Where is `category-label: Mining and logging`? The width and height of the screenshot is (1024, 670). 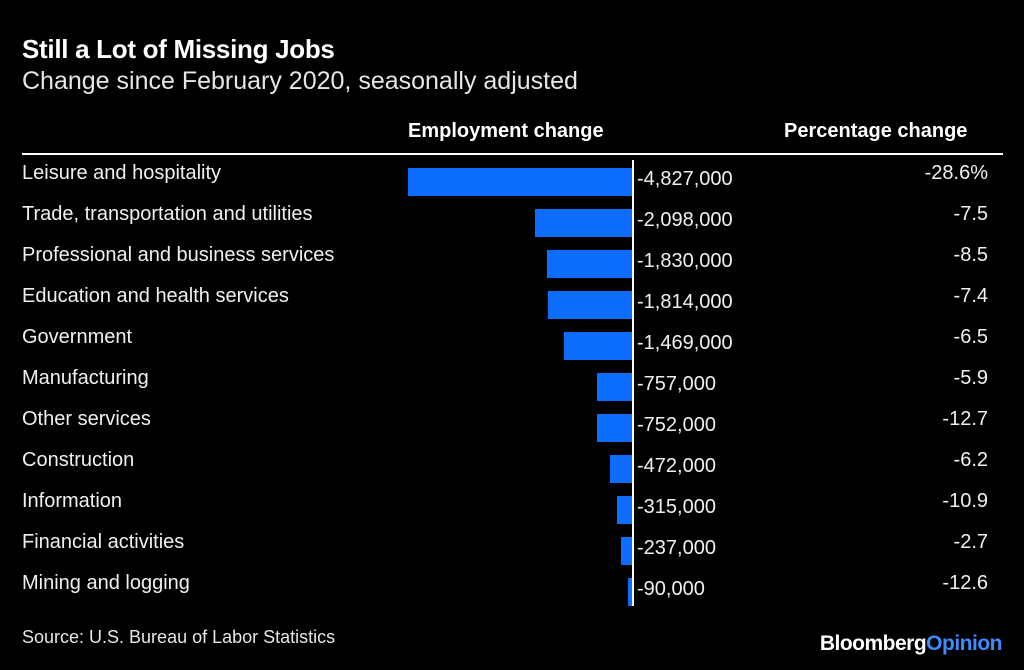 category-label: Mining and logging is located at coordinates (106, 583).